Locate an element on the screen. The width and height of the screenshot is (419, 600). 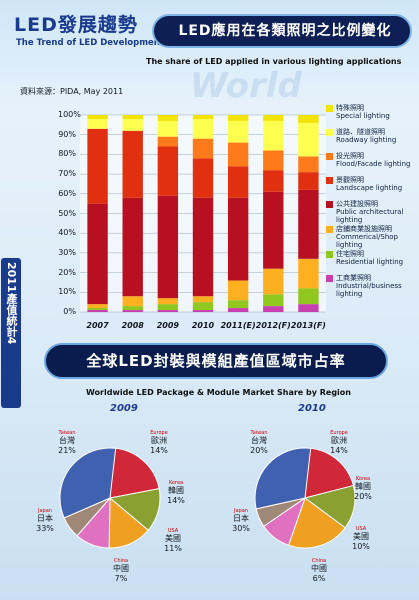
legend-label-en: Roadway lighting is located at coordinates (366, 140).